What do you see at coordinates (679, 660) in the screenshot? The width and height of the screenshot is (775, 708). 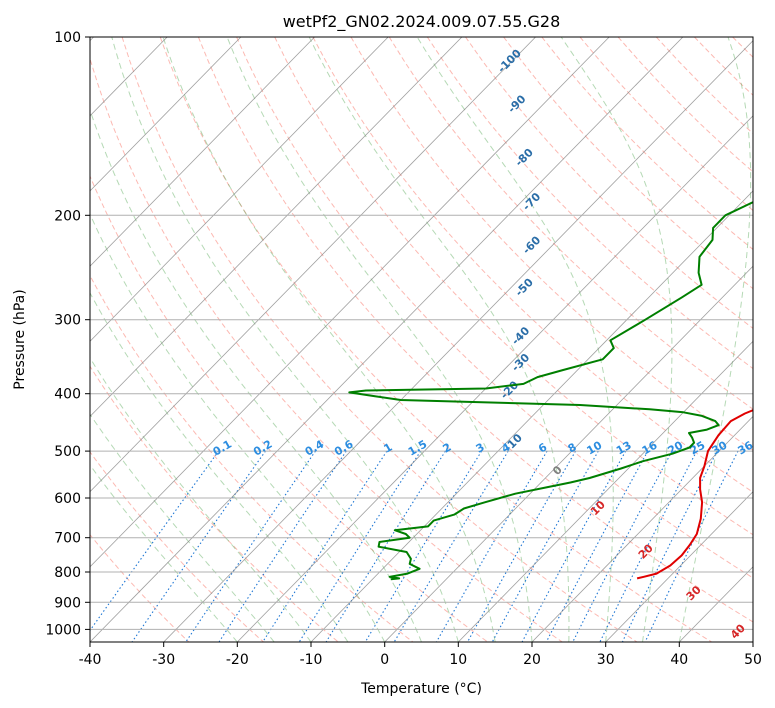 I see `x-tick-label: 40` at bounding box center [679, 660].